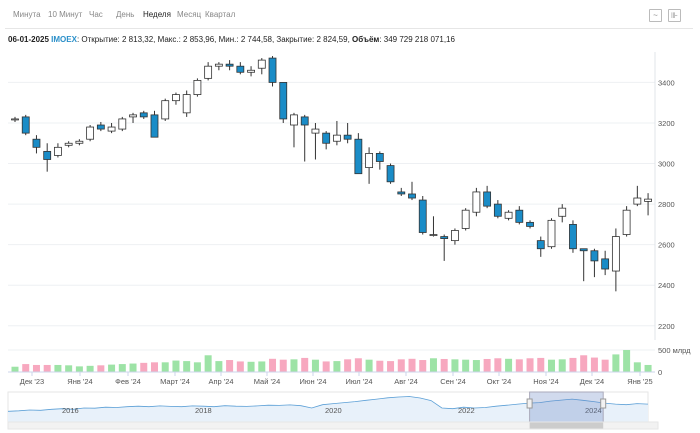 Image resolution: width=700 pixels, height=433 pixels. Describe the element at coordinates (566, 407) in the screenshot. I see `navigator-window` at that location.